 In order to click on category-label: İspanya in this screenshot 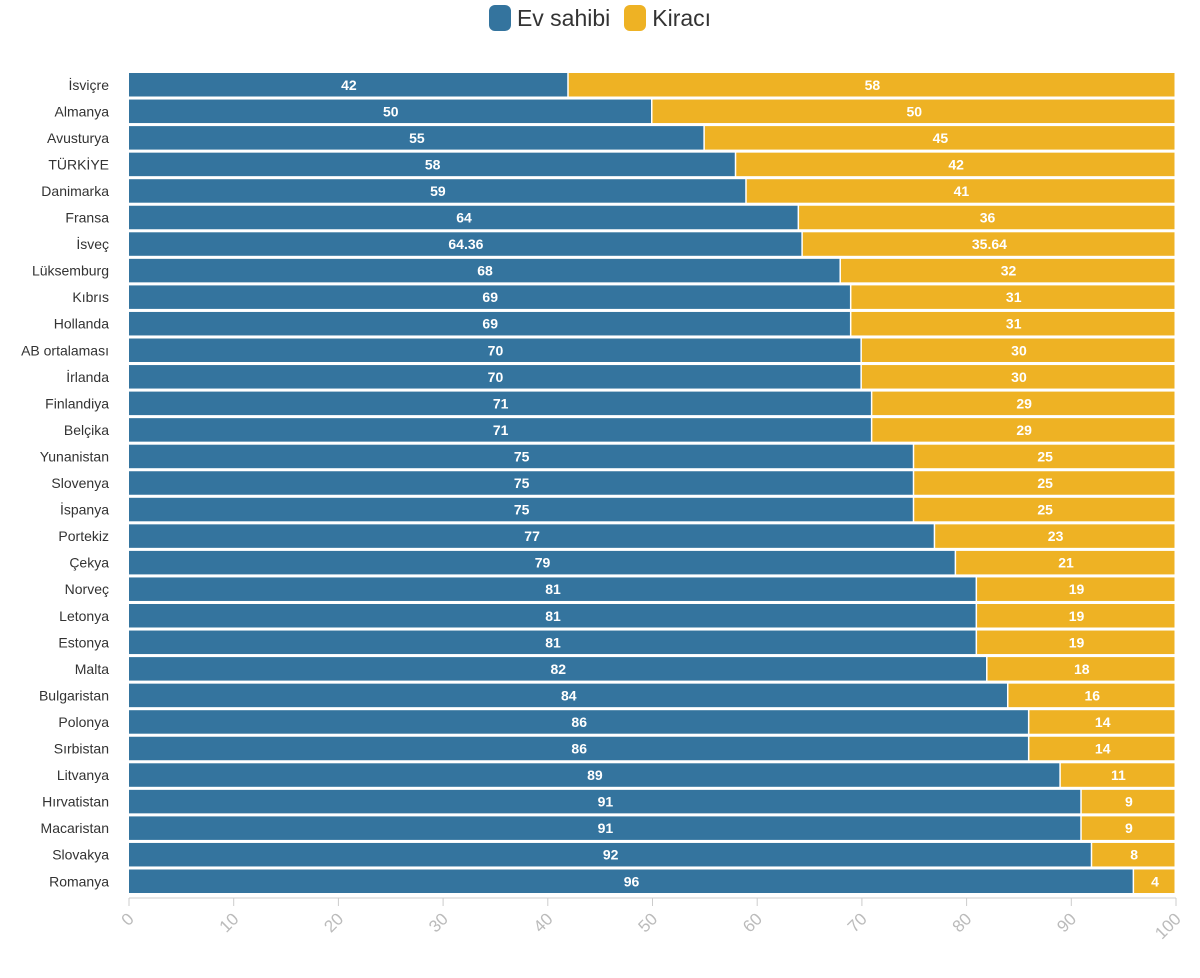, I will do `click(84, 509)`.